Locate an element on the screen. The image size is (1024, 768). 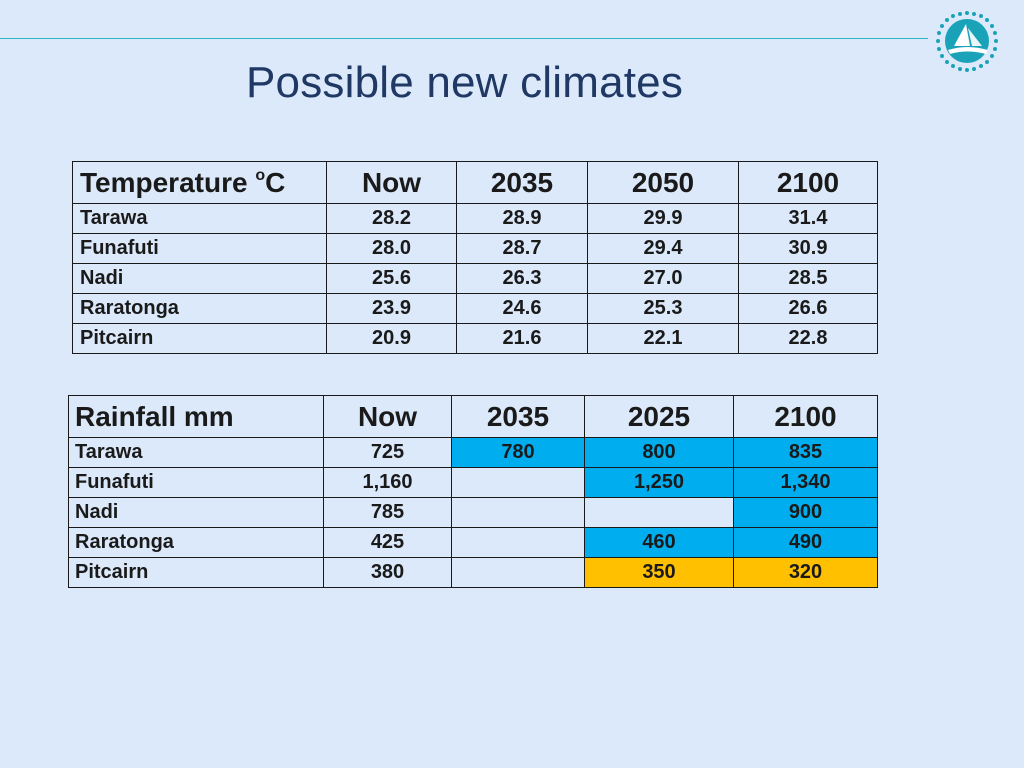
temperature-header-row: Temperature oC Now 2035 2050 2100 is located at coordinates (475, 182).